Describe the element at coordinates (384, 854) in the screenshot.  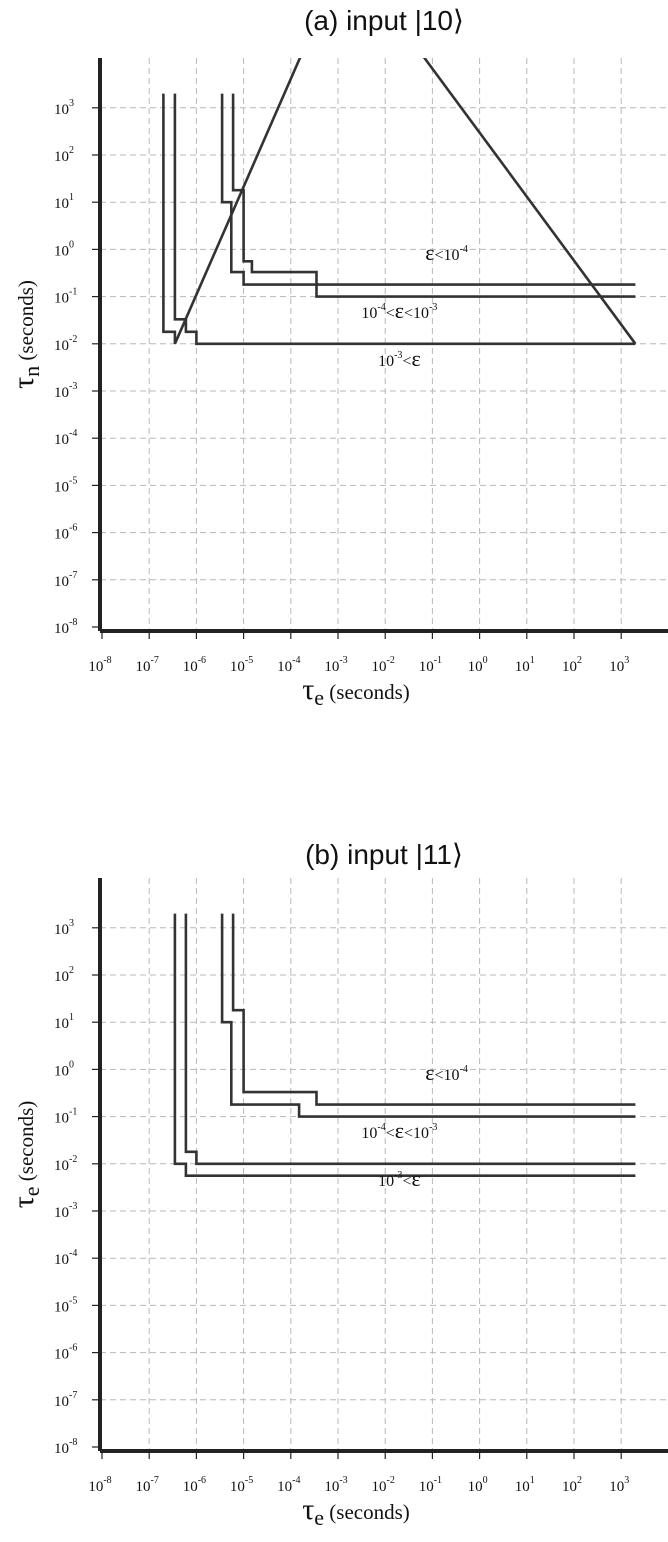
I see `chart-title: (b) input |11⟩` at that location.